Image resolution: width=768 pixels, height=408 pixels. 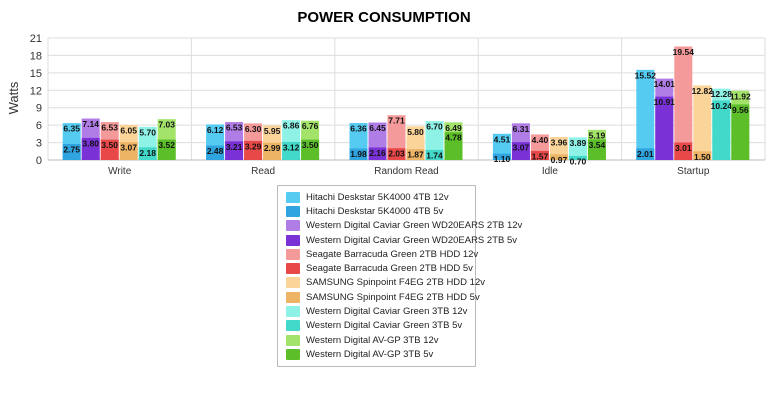 I want to click on data-label: 7.14, so click(x=90, y=124).